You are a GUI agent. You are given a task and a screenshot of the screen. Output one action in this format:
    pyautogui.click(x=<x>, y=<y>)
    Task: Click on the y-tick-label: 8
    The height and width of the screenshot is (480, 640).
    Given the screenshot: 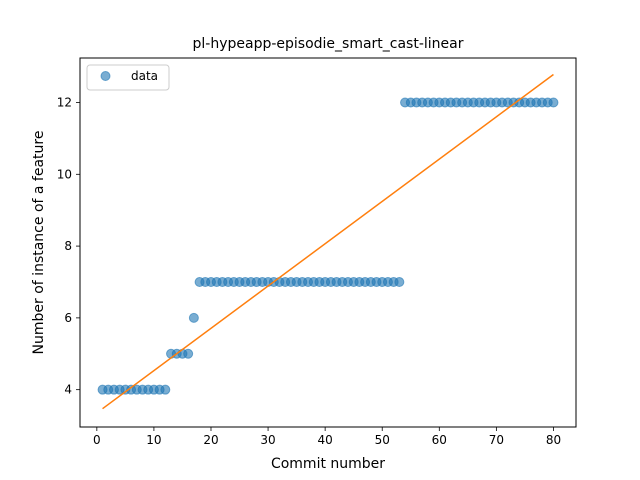 What is the action you would take?
    pyautogui.click(x=68, y=246)
    